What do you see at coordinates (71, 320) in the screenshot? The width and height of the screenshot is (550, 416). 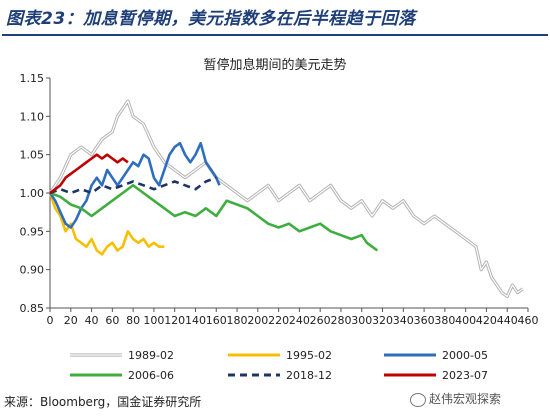 I see `x-tick-label: 20` at bounding box center [71, 320].